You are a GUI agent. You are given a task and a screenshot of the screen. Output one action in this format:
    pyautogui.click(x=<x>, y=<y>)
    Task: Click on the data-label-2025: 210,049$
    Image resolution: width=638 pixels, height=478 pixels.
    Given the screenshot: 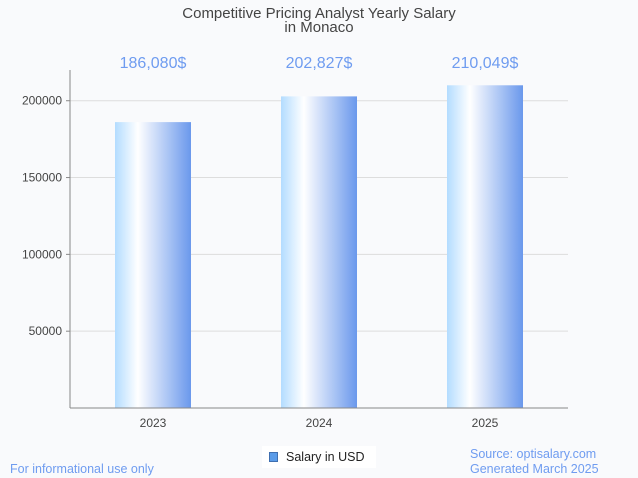 What is the action you would take?
    pyautogui.click(x=485, y=63)
    